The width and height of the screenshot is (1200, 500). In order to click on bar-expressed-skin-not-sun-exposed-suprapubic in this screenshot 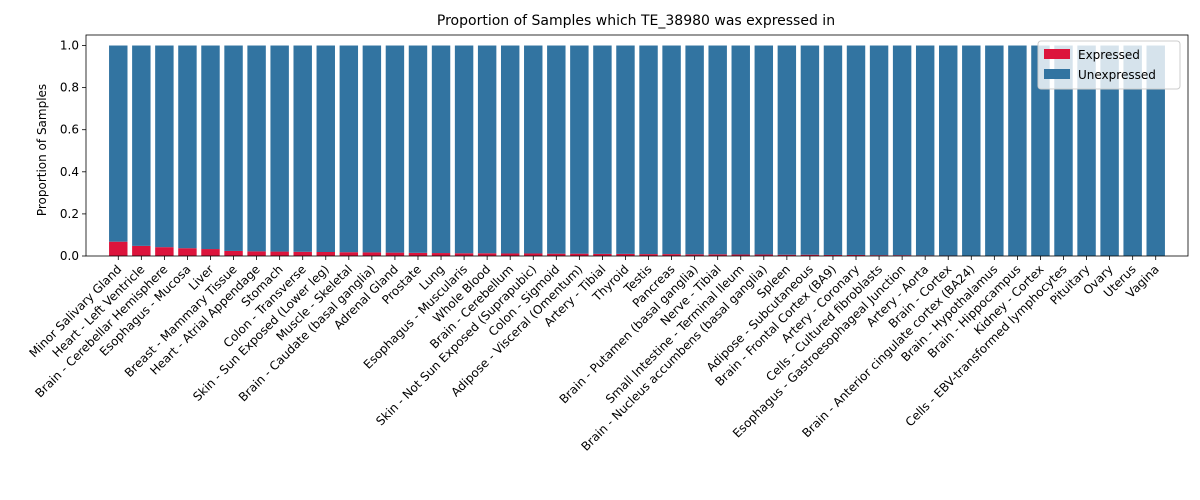, I will do `click(533, 254)`.